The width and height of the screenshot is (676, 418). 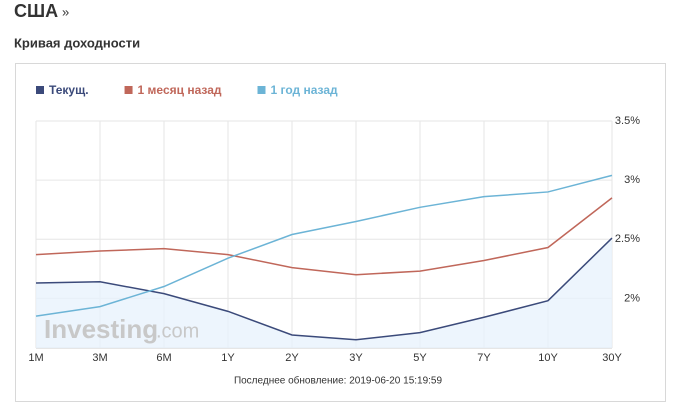 I want to click on x-tick-label: 6M, so click(x=163, y=358).